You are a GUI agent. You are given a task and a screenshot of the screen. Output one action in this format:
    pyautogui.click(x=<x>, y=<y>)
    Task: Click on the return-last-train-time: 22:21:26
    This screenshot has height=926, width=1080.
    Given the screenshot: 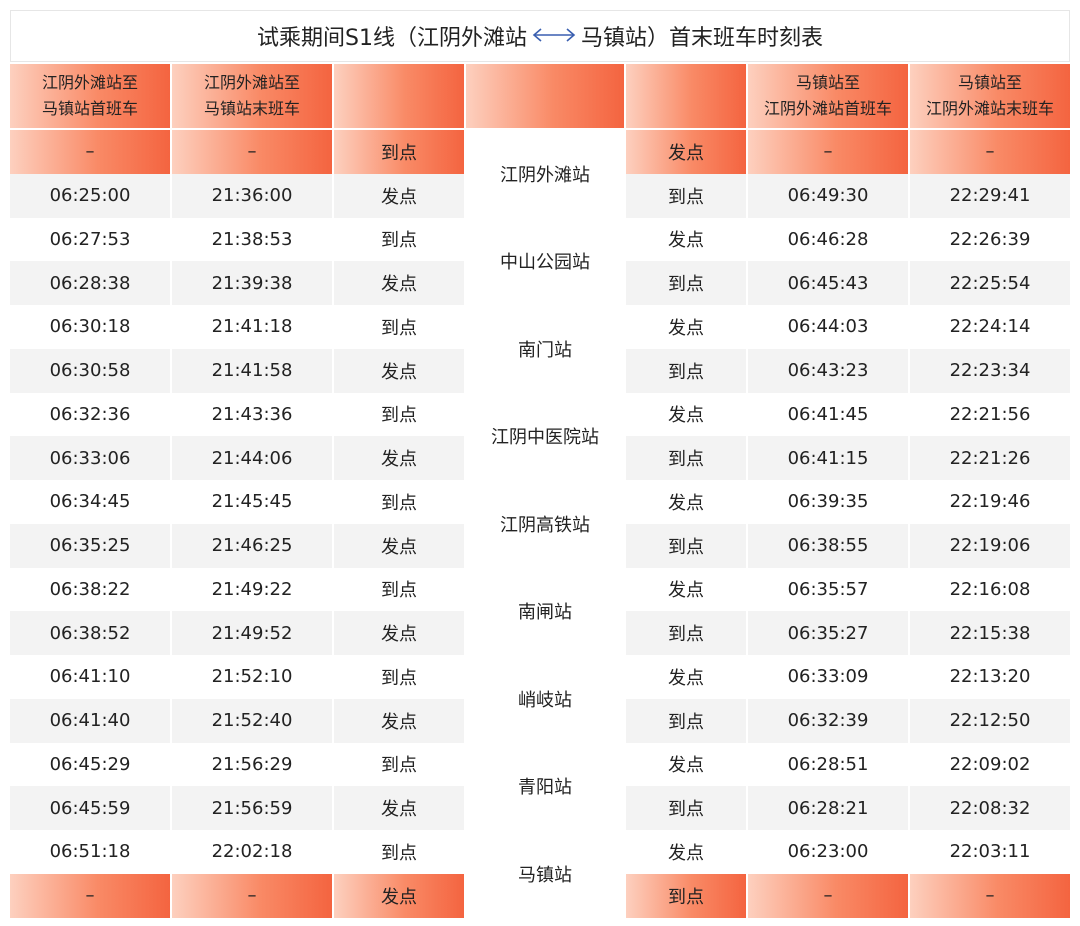 What is the action you would take?
    pyautogui.click(x=990, y=458)
    